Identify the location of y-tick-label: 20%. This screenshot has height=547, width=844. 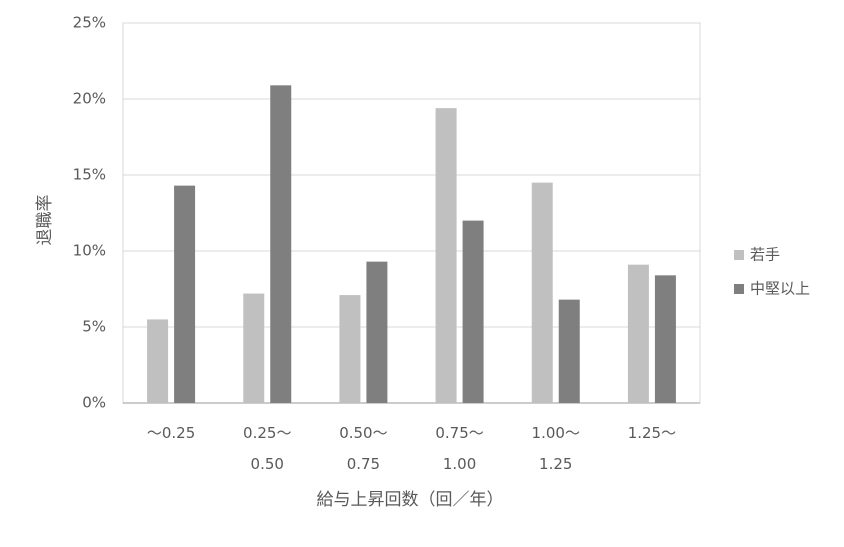
(89, 99).